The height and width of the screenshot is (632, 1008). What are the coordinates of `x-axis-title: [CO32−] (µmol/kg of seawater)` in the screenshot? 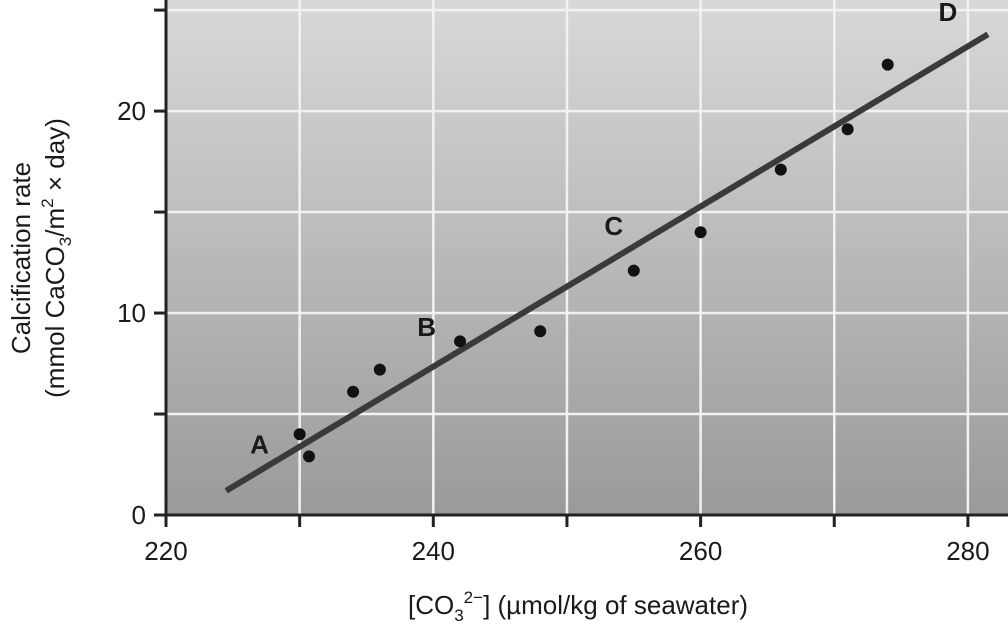 It's located at (578, 606).